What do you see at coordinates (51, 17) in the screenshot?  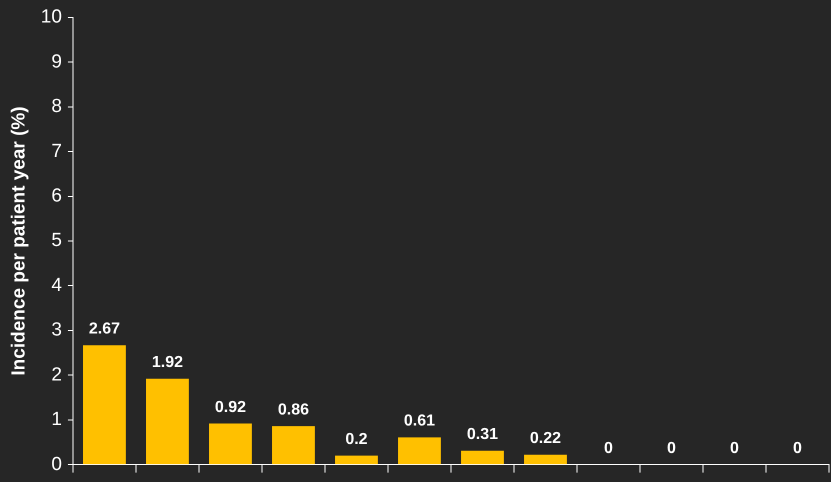 I see `y-tick-label: 10` at bounding box center [51, 17].